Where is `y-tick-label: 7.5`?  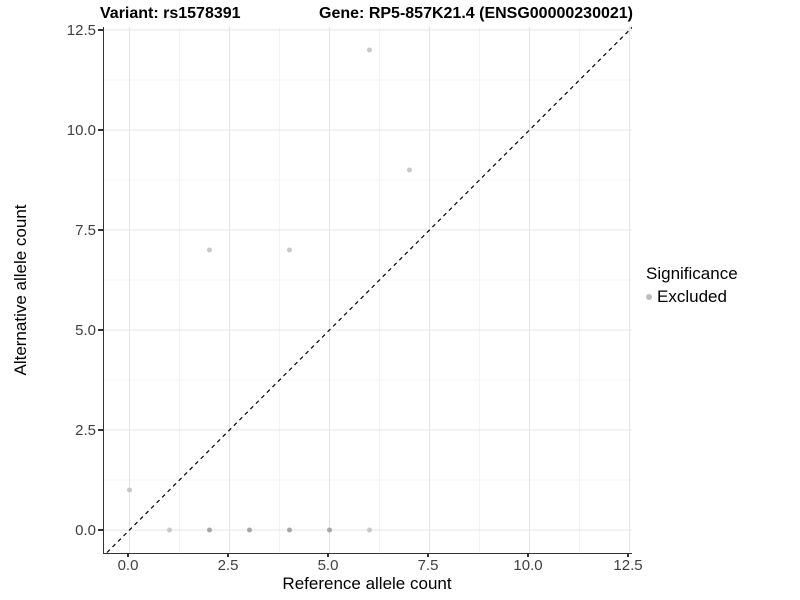 y-tick-label: 7.5 is located at coordinates (85, 230).